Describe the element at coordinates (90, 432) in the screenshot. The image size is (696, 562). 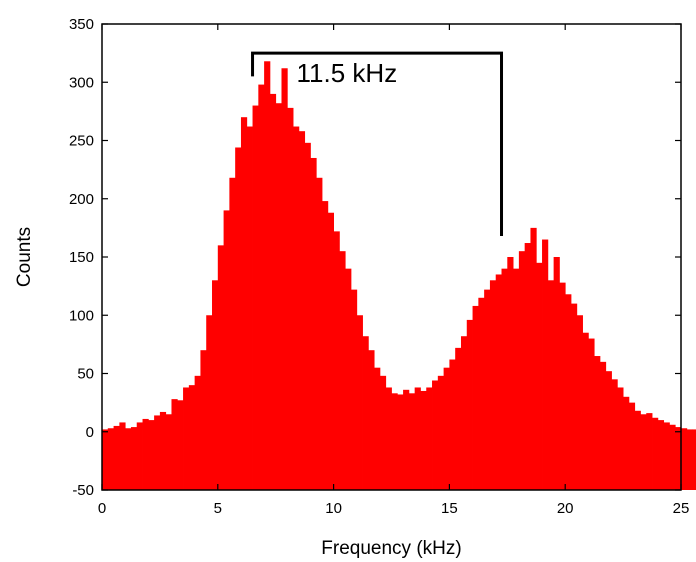
I see `y-tick-label: 0` at that location.